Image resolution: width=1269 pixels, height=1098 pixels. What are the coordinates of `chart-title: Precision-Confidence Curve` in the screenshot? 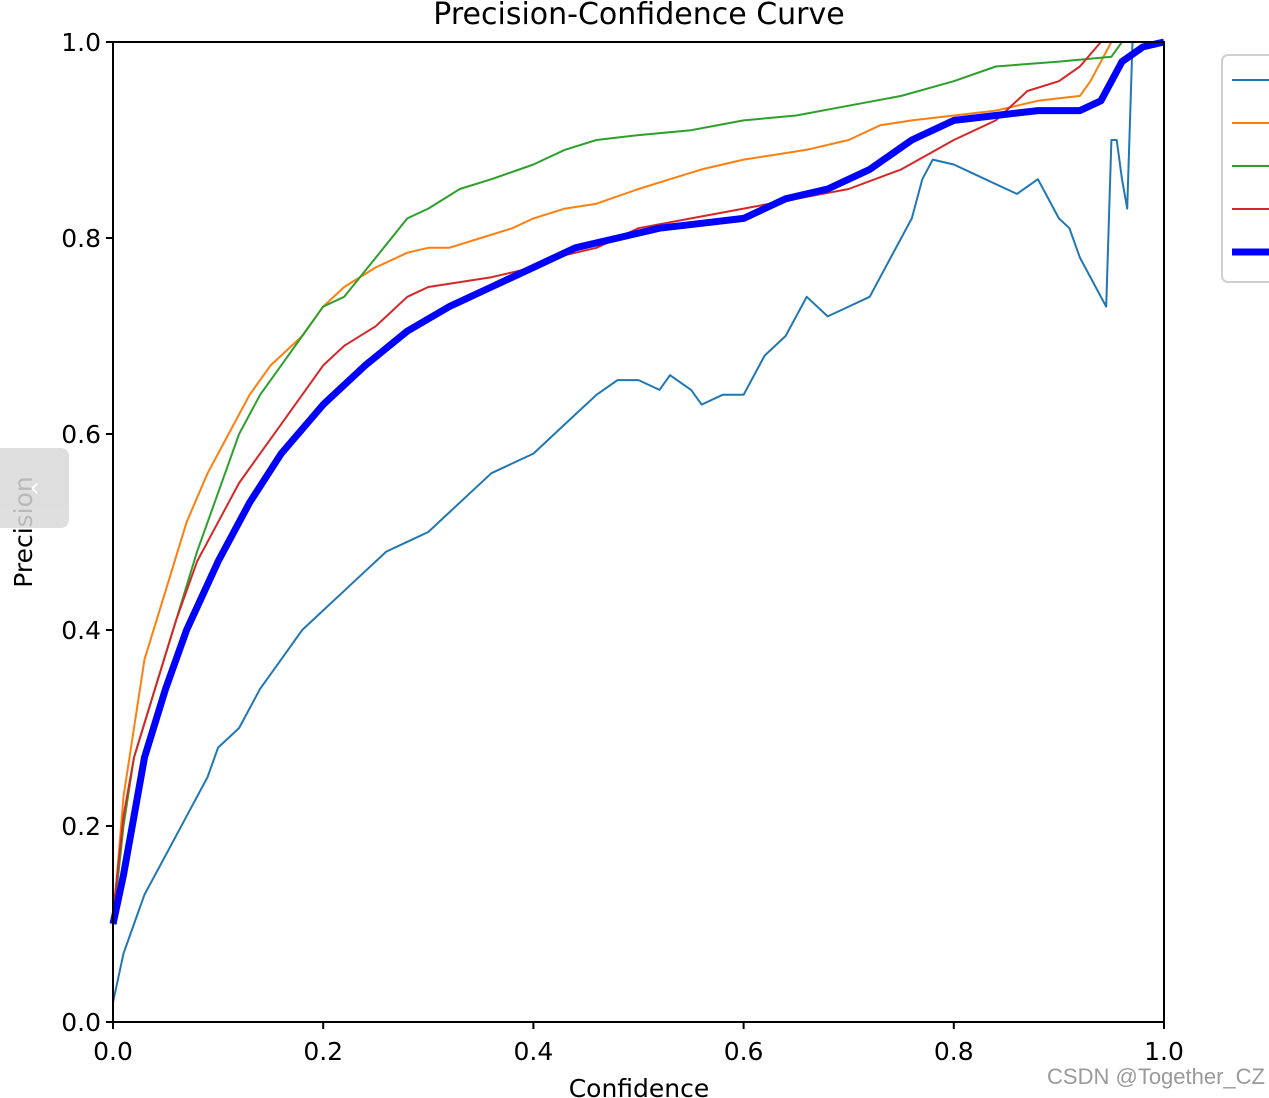 It's located at (638, 16).